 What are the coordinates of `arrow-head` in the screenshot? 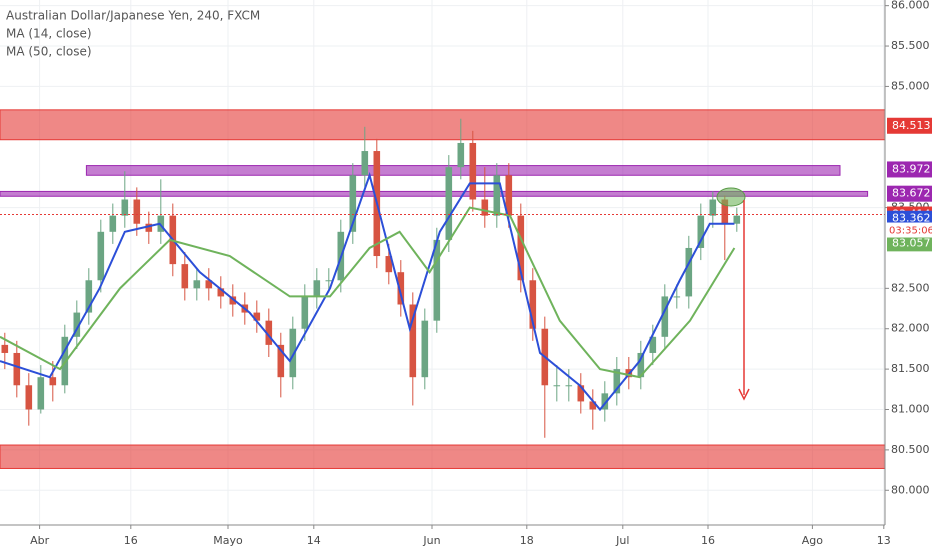 It's located at (744, 394).